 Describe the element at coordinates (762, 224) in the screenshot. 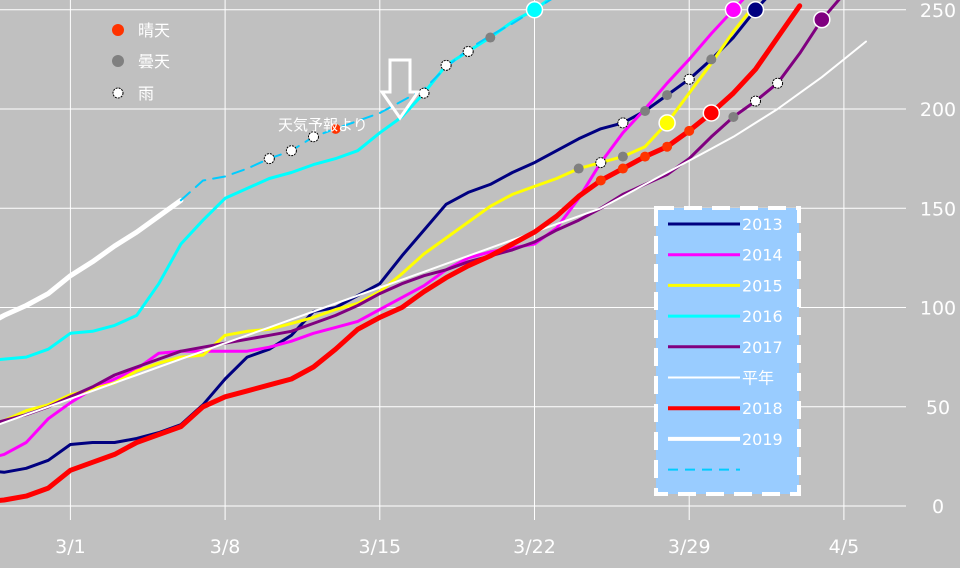

I see `legend-label: 2013` at that location.